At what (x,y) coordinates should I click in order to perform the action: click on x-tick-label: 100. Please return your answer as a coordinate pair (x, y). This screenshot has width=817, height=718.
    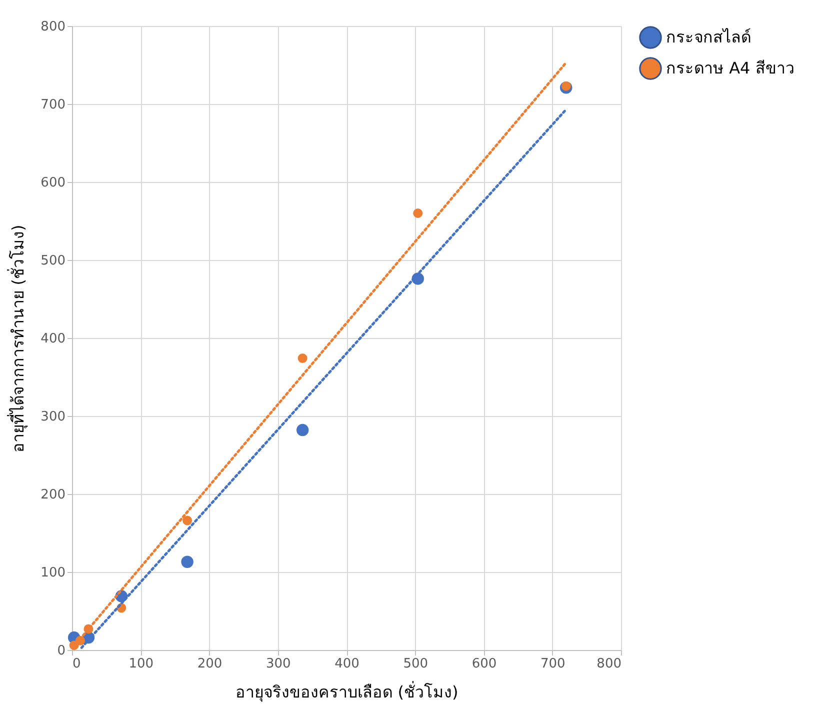
    Looking at the image, I should click on (141, 664).